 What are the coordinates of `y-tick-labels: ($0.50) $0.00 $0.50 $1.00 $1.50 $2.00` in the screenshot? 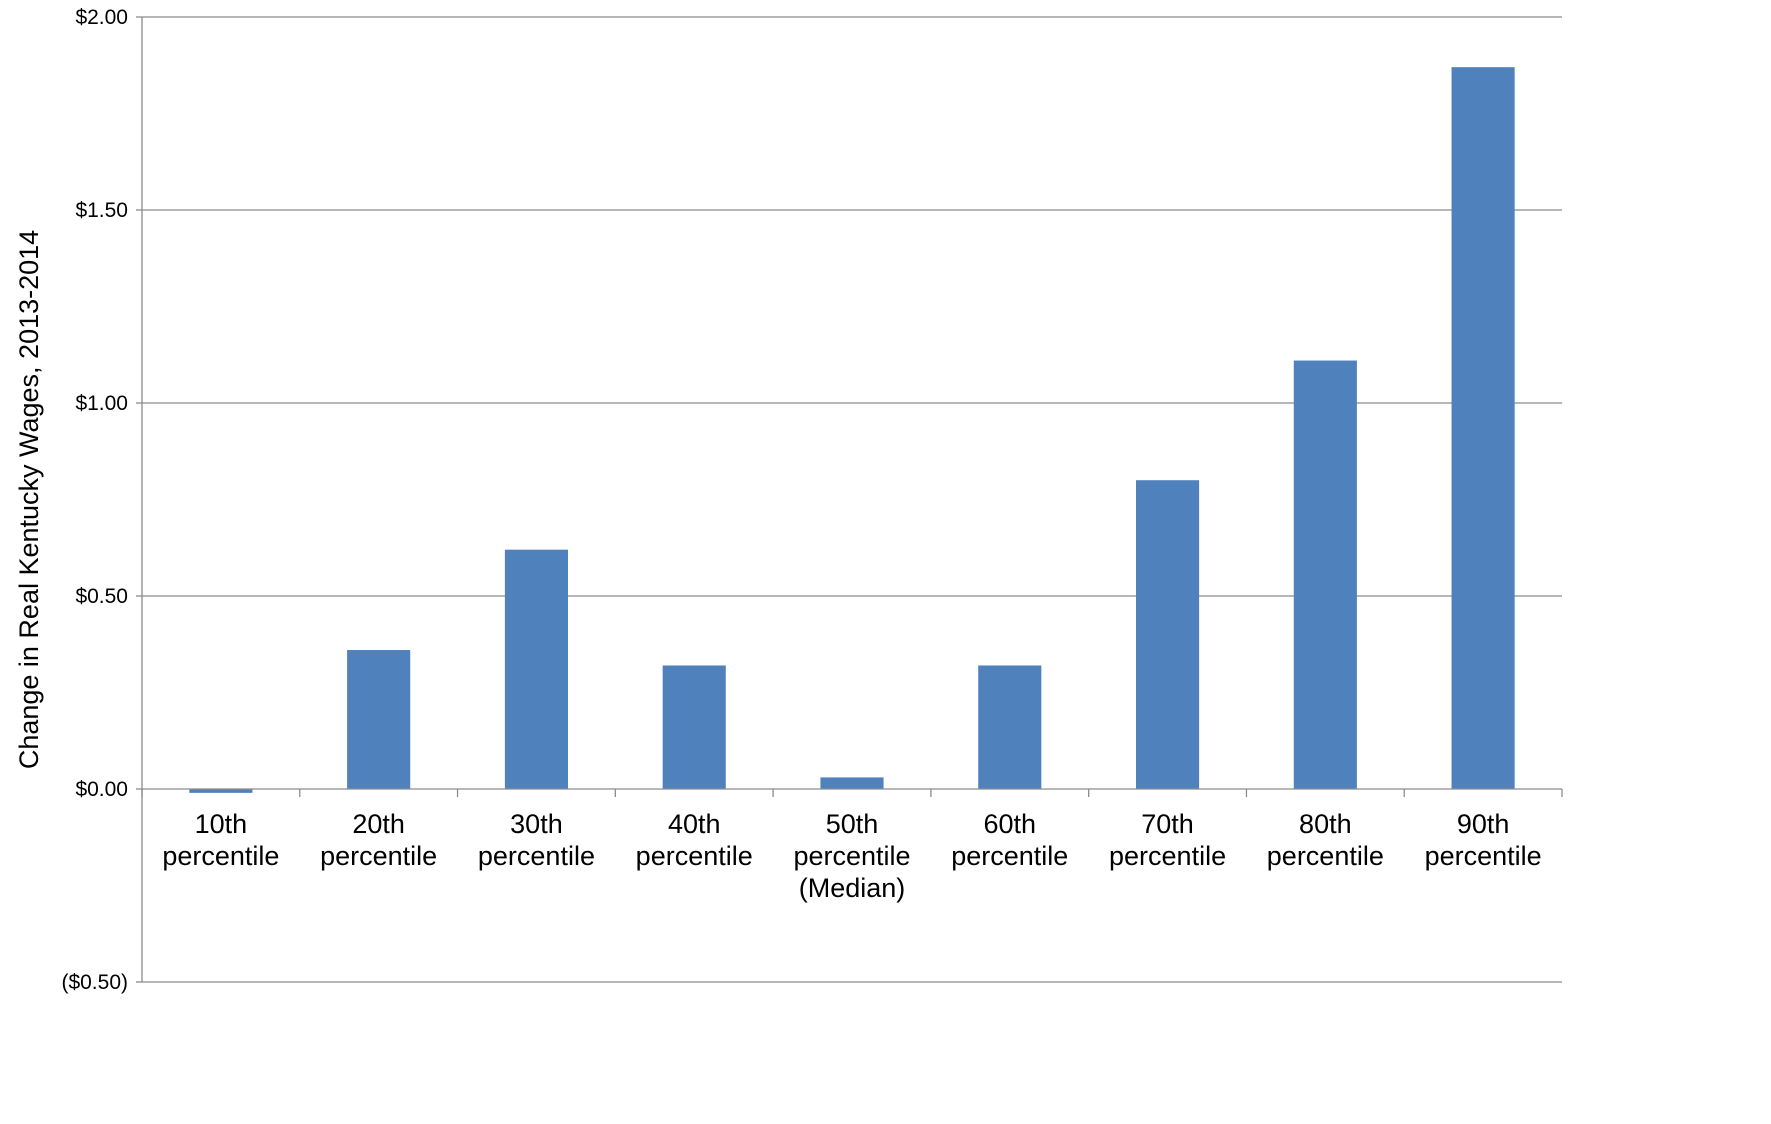 It's located at (94, 500).